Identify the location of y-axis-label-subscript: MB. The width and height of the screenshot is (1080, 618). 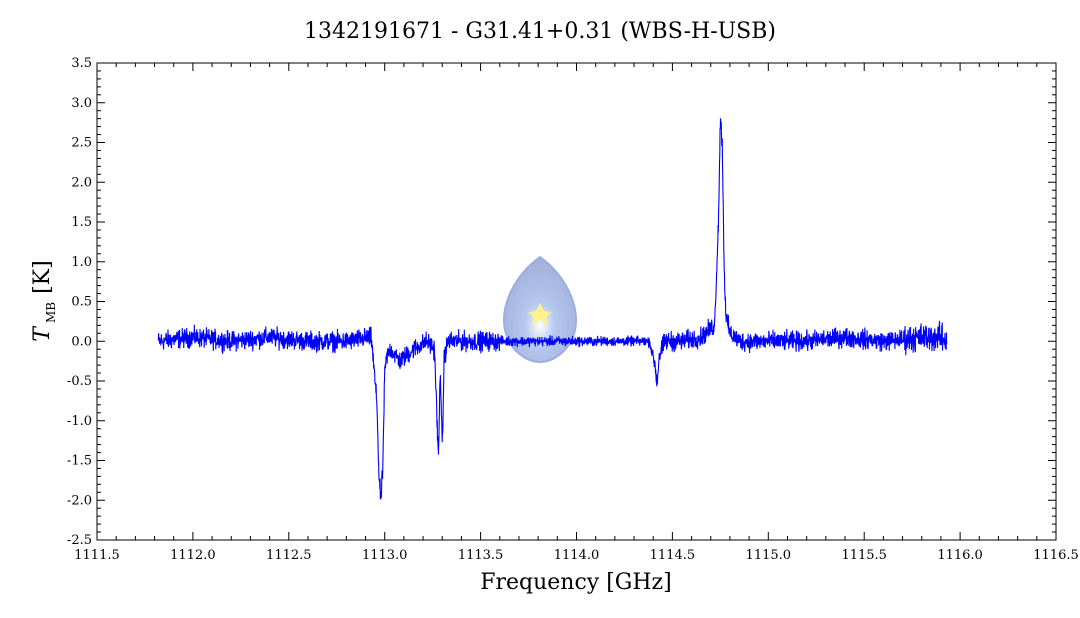
(51, 312).